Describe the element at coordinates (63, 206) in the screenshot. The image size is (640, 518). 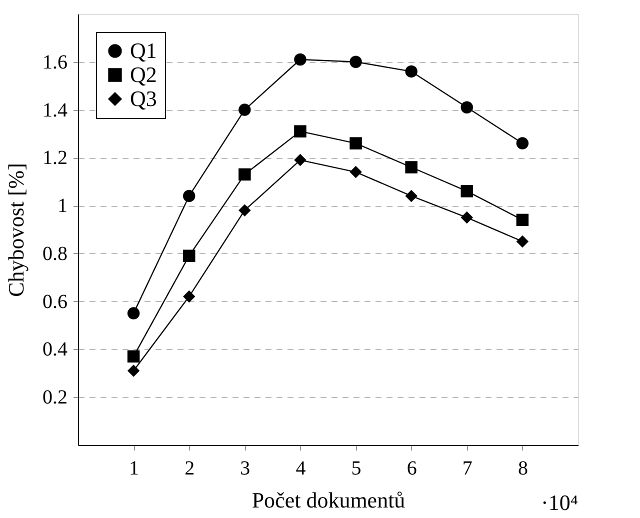
I see `y-tick-label: 1` at that location.